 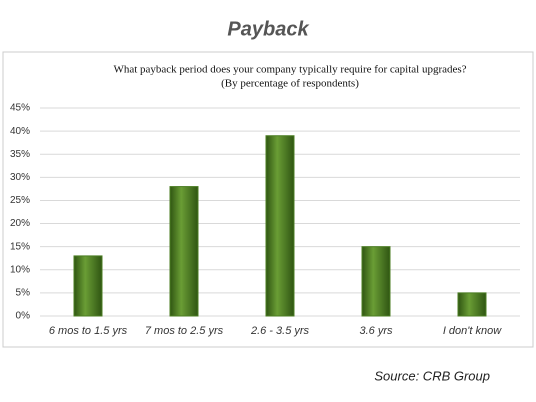 I want to click on x-tick-label: 7 mos to 2.5 yrs, so click(x=184, y=331).